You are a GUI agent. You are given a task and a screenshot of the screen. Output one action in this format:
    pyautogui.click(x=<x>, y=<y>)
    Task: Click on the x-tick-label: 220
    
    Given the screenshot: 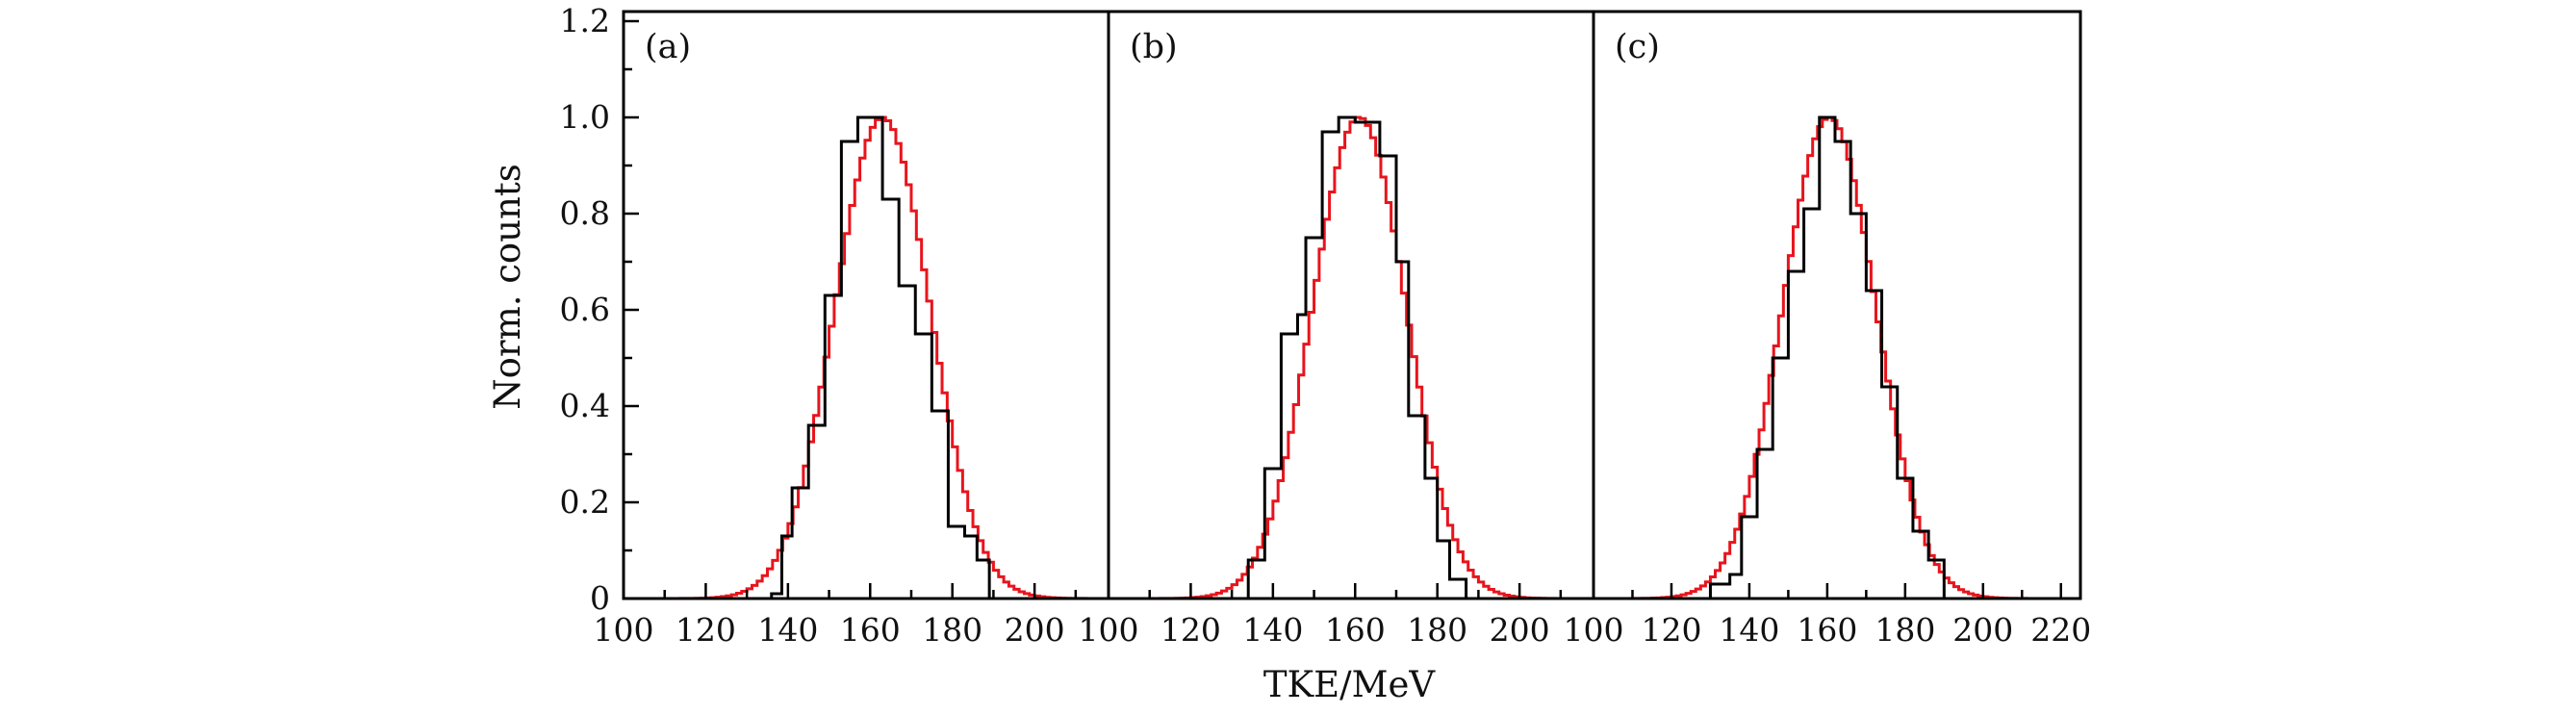 What is the action you would take?
    pyautogui.click(x=2060, y=630)
    